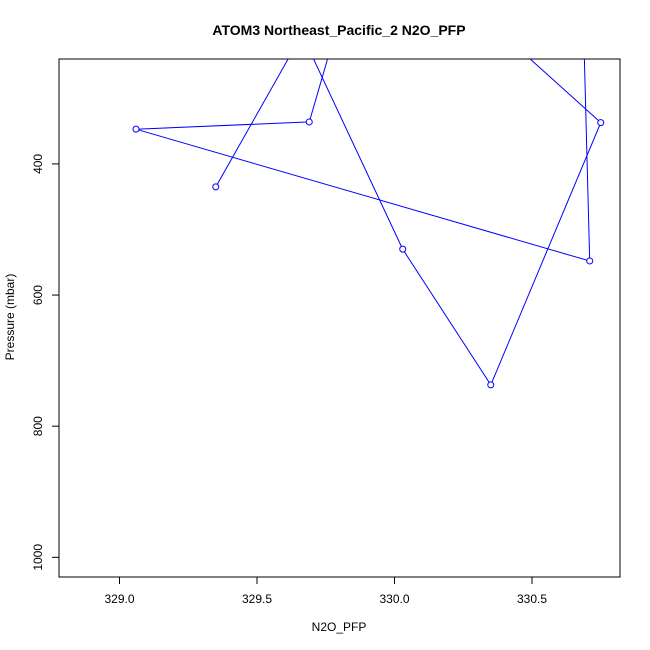 This screenshot has height=650, width=650. What do you see at coordinates (119, 599) in the screenshot?
I see `x-tick-label-0: 329.0` at bounding box center [119, 599].